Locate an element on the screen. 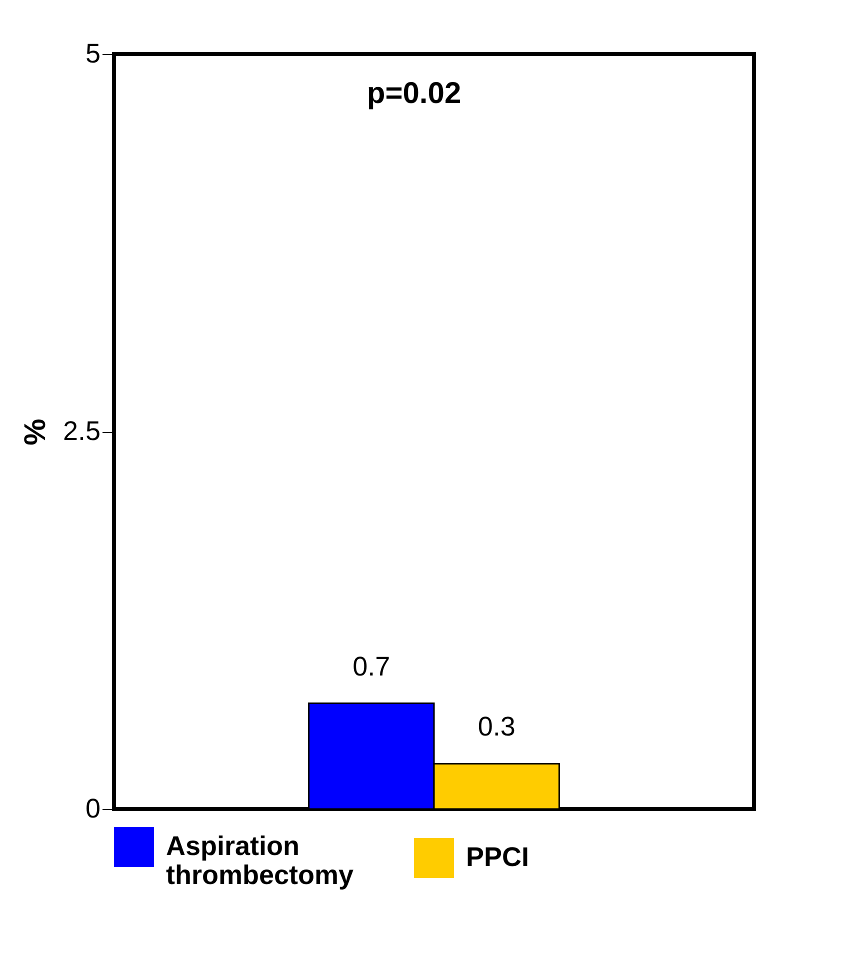 The image size is (848, 966). y-tick-label: 0 is located at coordinates (92, 809).